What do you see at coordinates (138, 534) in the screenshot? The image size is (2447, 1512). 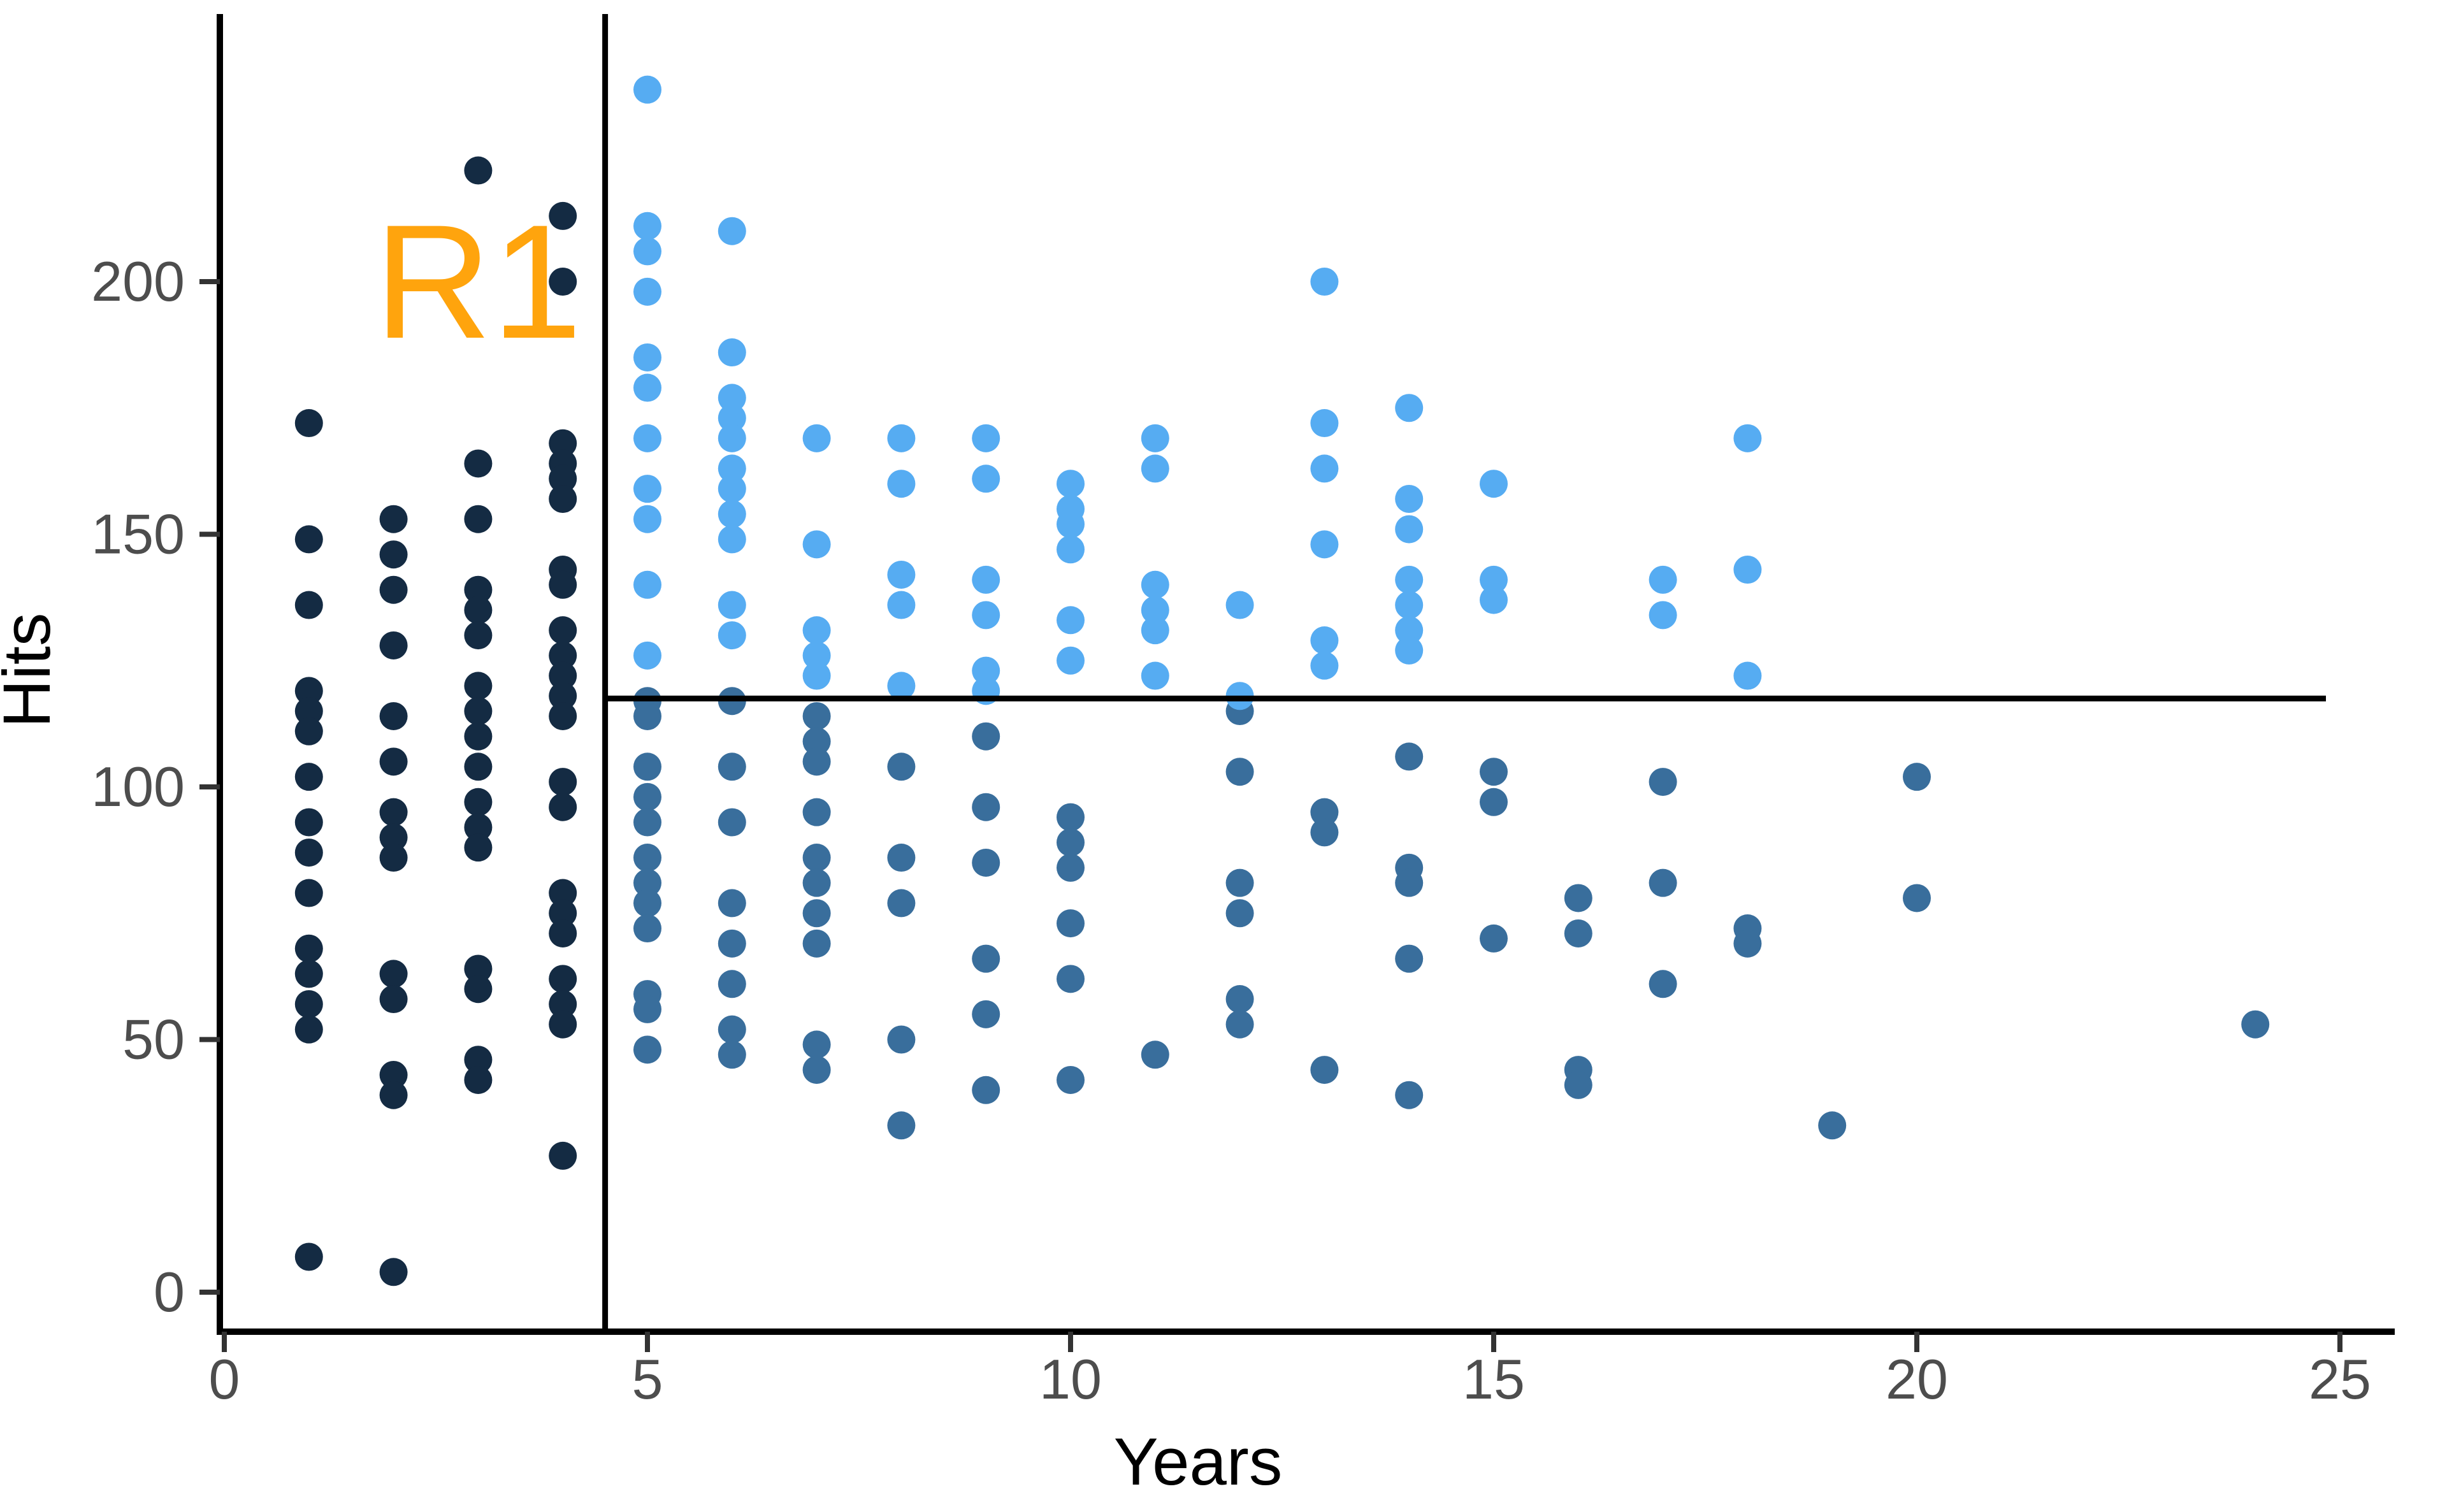 I see `y-tick-label: 150` at bounding box center [138, 534].